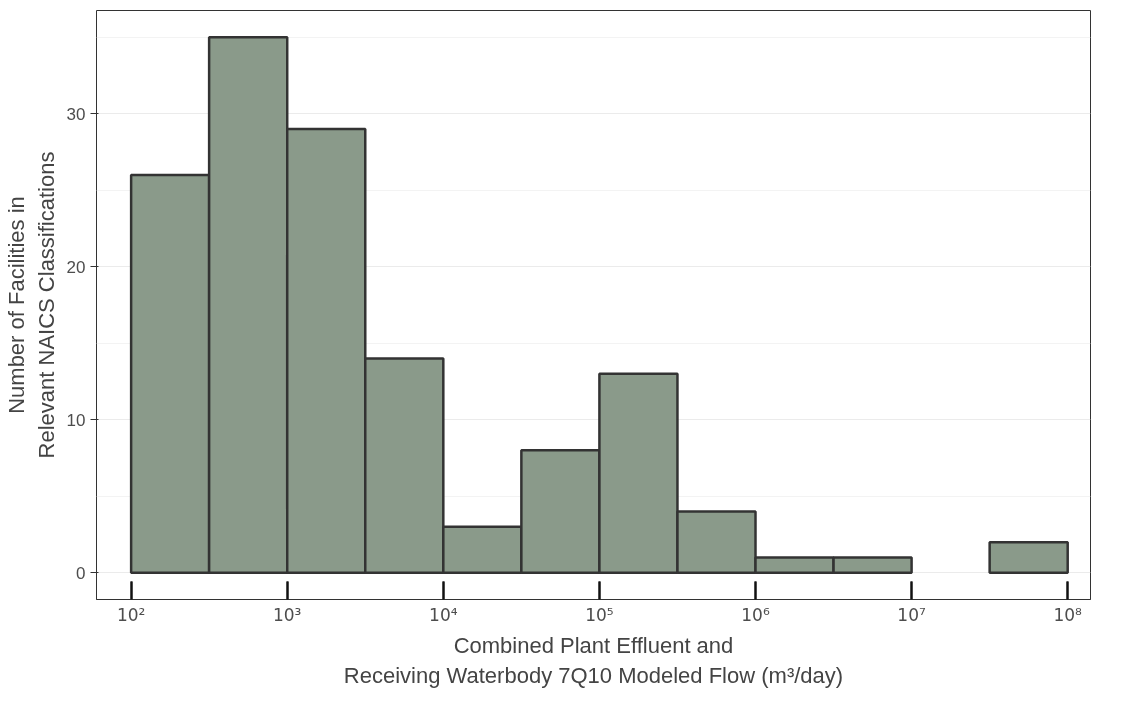  What do you see at coordinates (131, 614) in the screenshot?
I see `x-tick-label: 10²` at bounding box center [131, 614].